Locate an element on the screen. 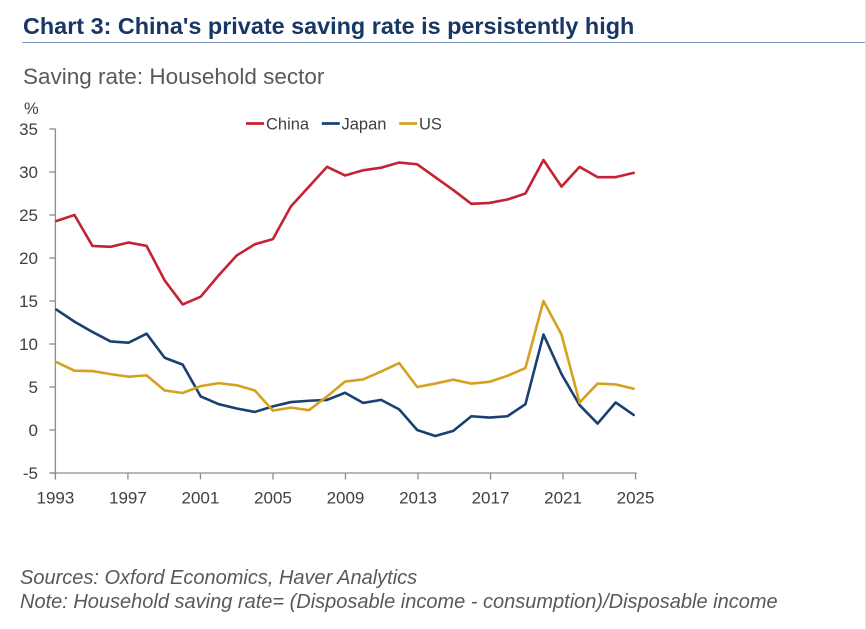 The height and width of the screenshot is (630, 866). svg-text: 1993 is located at coordinates (55, 498).